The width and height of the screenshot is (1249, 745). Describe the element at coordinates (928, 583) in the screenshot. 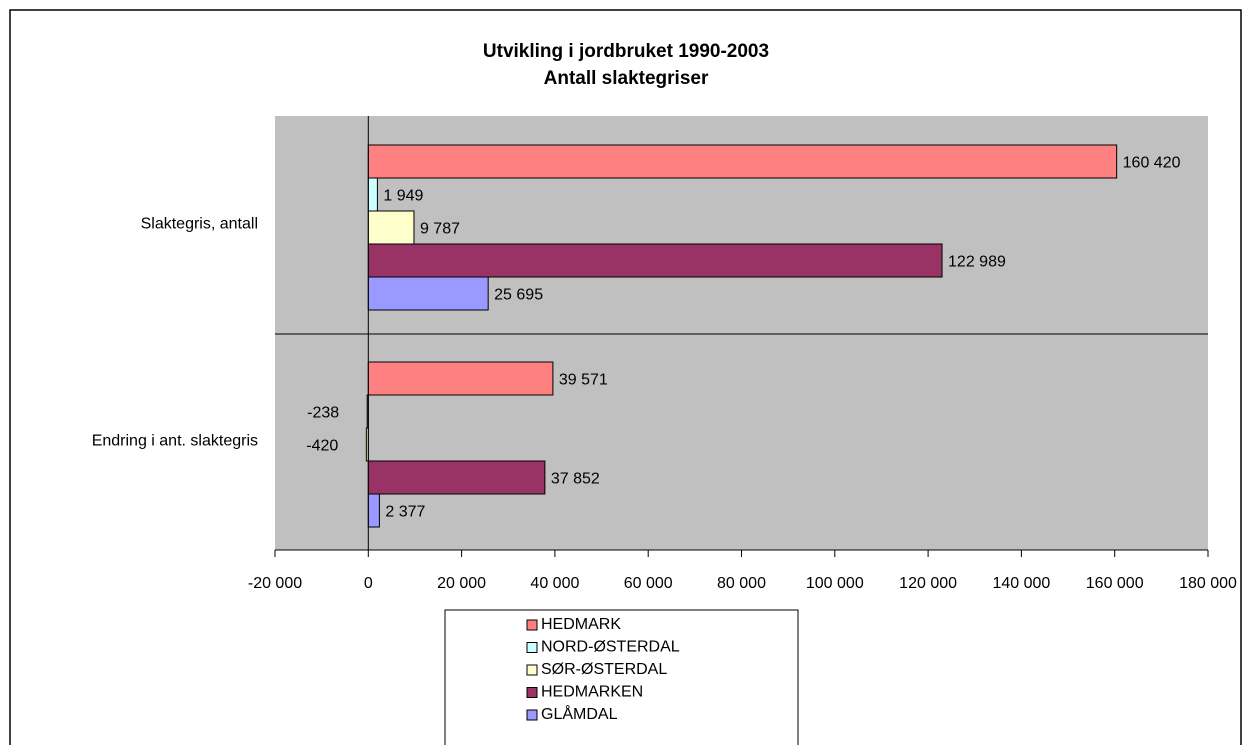

I see `x-tick-label: 120 000` at that location.